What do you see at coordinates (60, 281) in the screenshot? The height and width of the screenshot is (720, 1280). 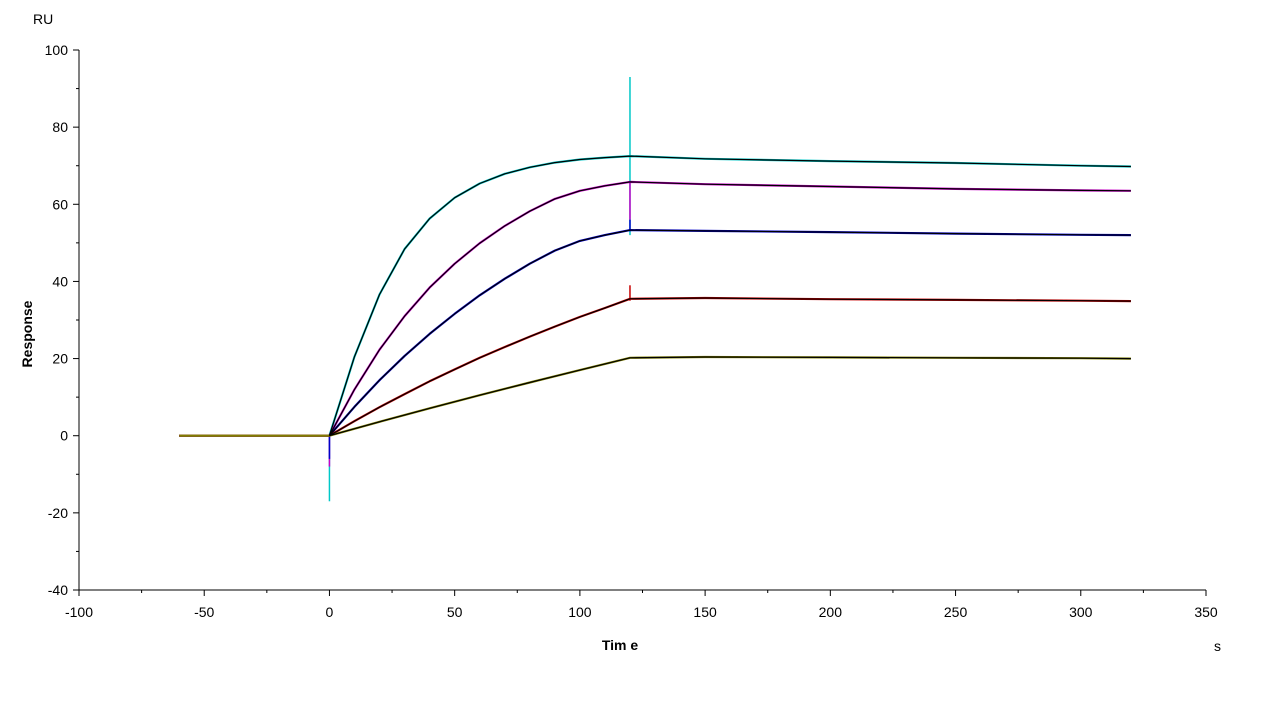 I see `y-tick-label: 40` at bounding box center [60, 281].